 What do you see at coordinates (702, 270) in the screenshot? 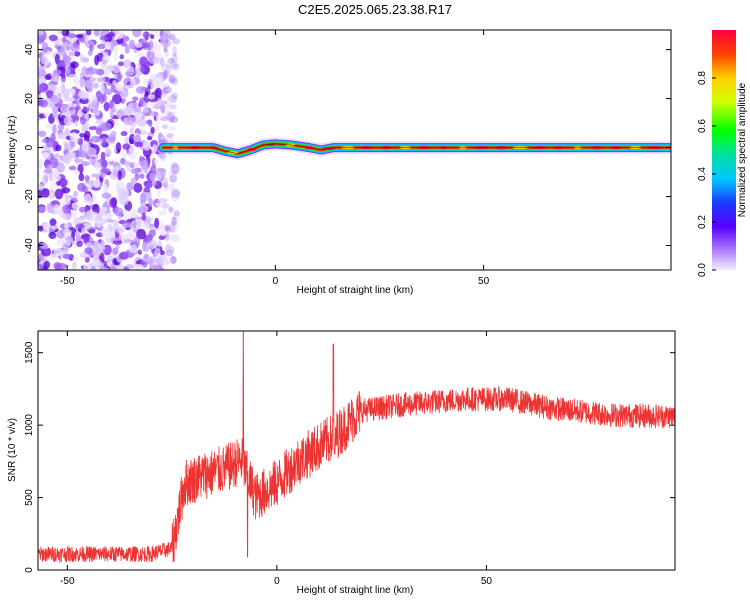
I see `colorbar-tick-label: 0.0` at bounding box center [702, 270].